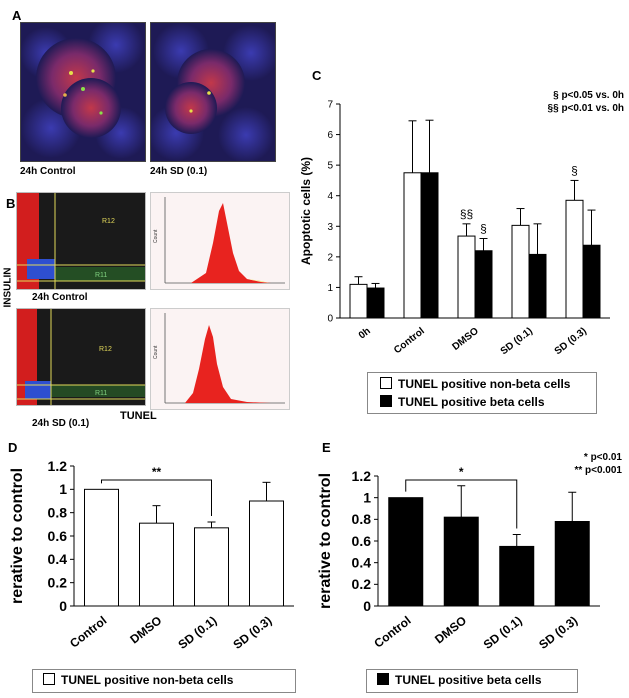  What do you see at coordinates (330, 105) in the screenshot?
I see `y-tick-label: 7` at bounding box center [330, 105].